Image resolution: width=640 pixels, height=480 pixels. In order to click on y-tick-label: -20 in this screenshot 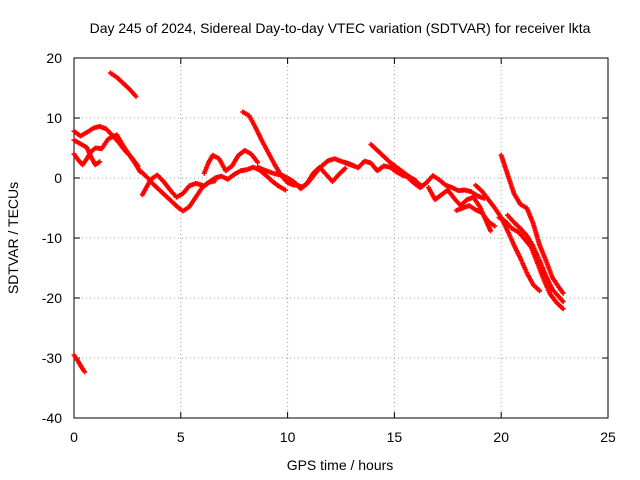, I will do `click(52, 298)`.